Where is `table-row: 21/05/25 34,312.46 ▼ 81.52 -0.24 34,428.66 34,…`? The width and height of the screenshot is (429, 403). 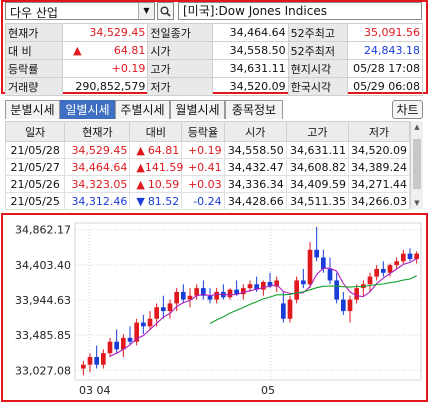
table-row: 21/05/25 34,312.46 ▼ 81.52 -0.24 34,428.66 34,… is located at coordinates (207, 201).